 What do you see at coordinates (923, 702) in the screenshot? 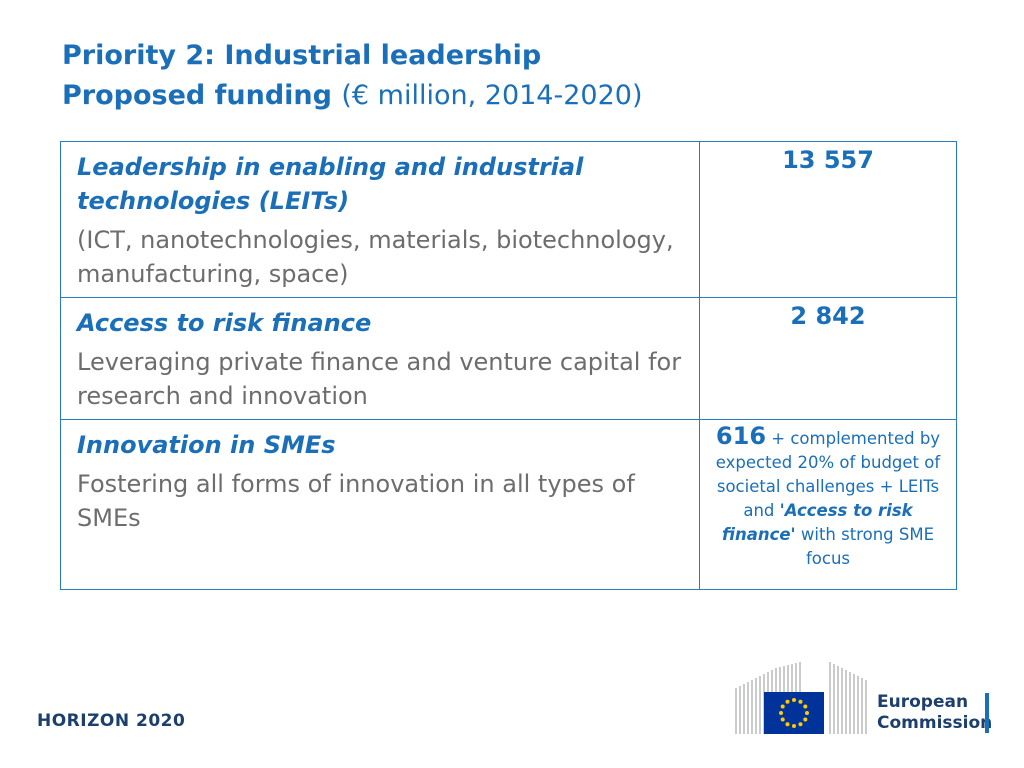
I see `logo-text-european: European` at bounding box center [923, 702].